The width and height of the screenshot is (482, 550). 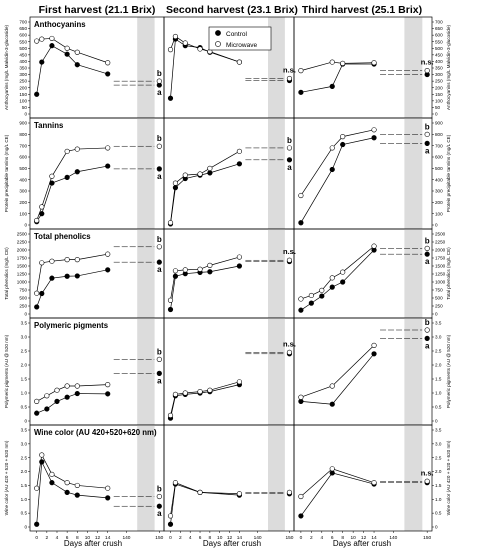 What do you see at coordinates (22, 250) in the screenshot?
I see `y-tick-label: 2000` at bounding box center [22, 250].